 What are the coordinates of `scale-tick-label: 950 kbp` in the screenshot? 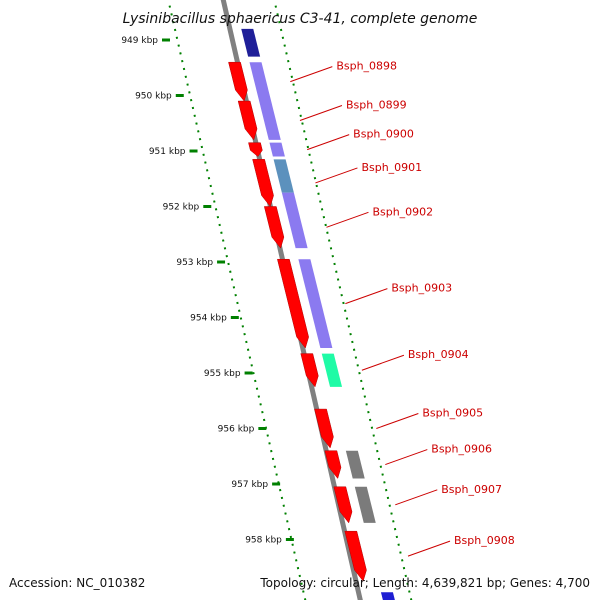 It's located at (153, 97).